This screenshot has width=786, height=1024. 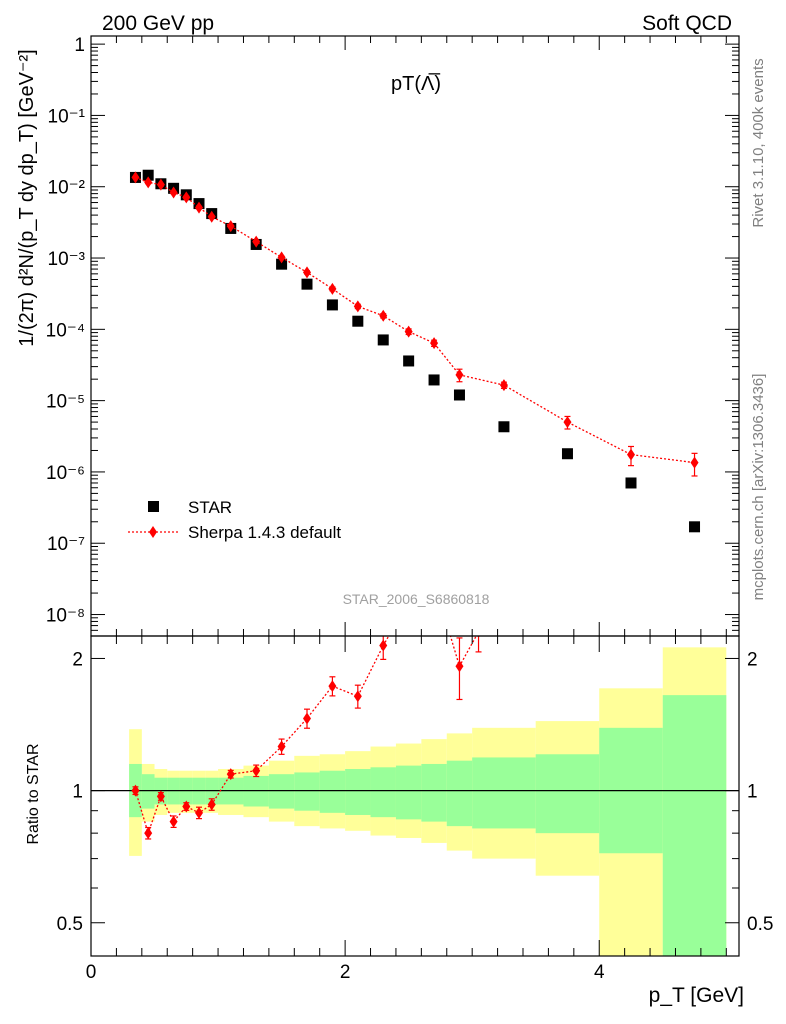 What do you see at coordinates (234, 532) in the screenshot?
I see `legend-item-sherpa: Sherpa 1.4.3 default` at bounding box center [234, 532].